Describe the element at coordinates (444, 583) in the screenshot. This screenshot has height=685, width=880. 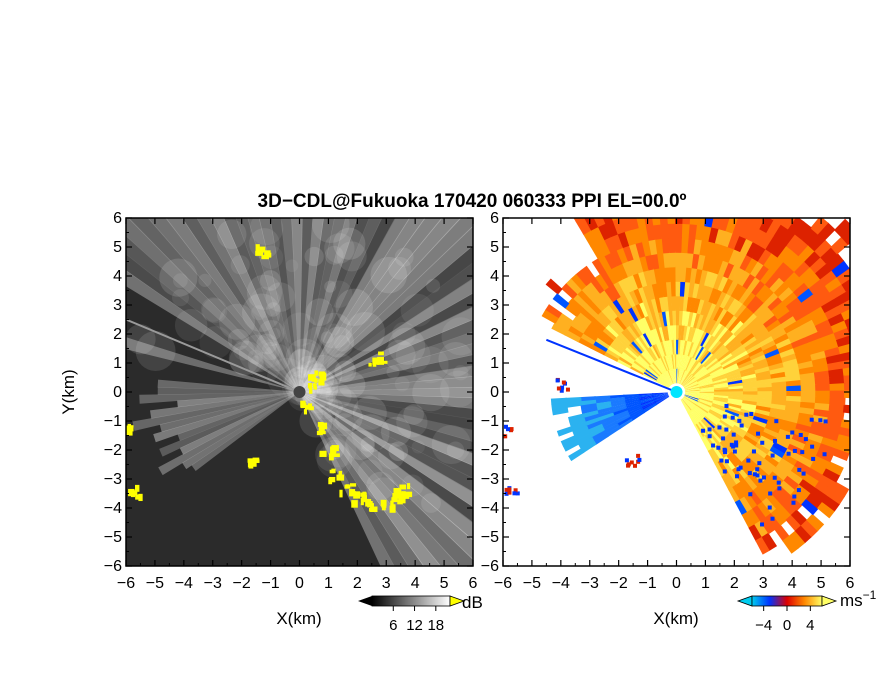
I see `power-x-tick-label: 5` at that location.